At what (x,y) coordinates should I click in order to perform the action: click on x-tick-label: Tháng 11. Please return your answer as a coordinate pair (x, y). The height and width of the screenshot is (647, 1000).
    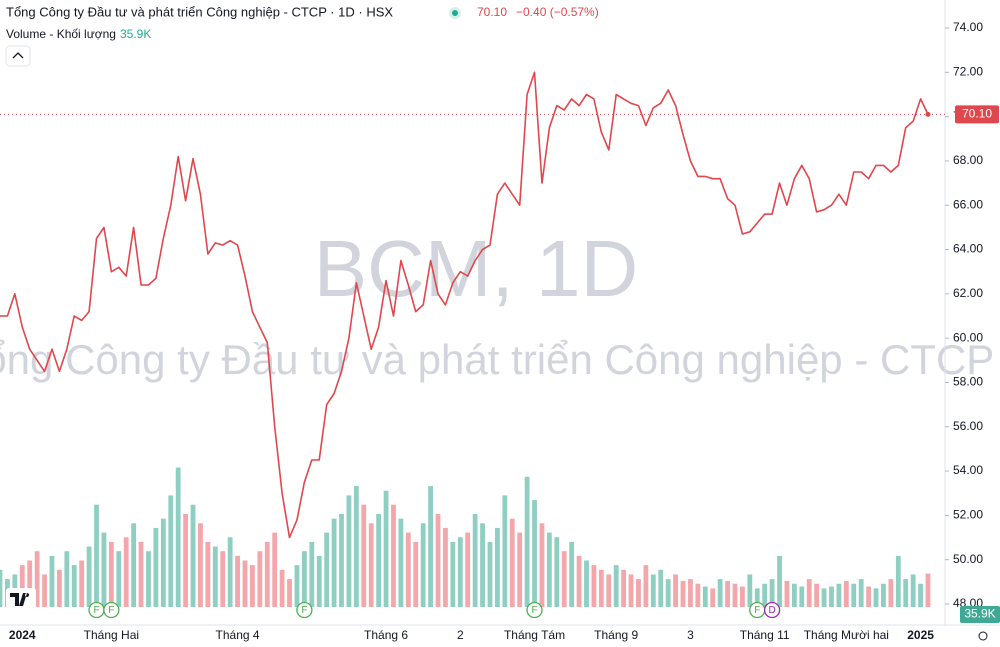
    Looking at the image, I should click on (765, 635).